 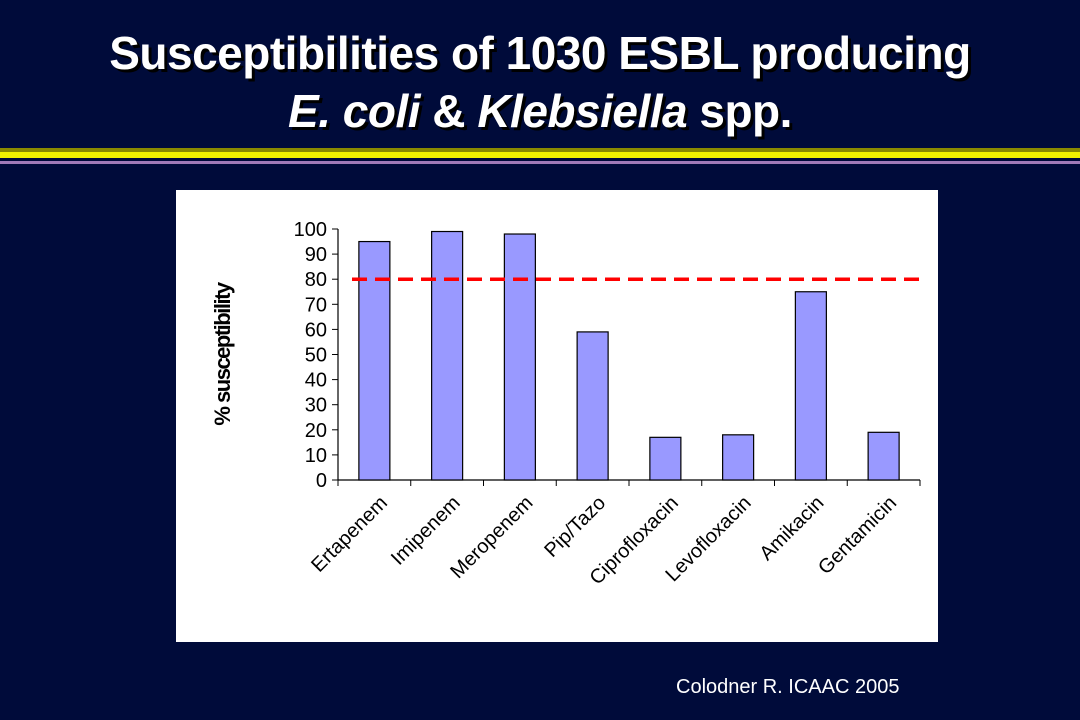 What do you see at coordinates (316, 381) in the screenshot?
I see `y-tick-label: 40` at bounding box center [316, 381].